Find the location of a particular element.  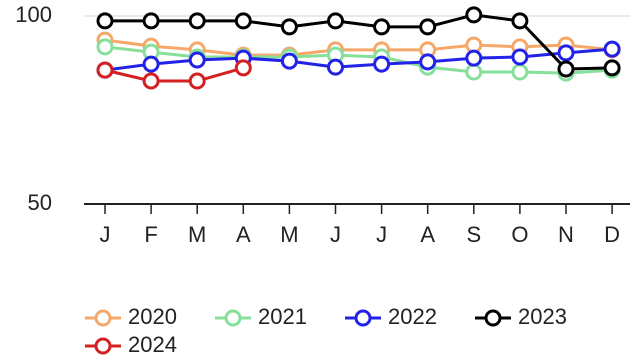

legend-label: 2023 is located at coordinates (542, 316).